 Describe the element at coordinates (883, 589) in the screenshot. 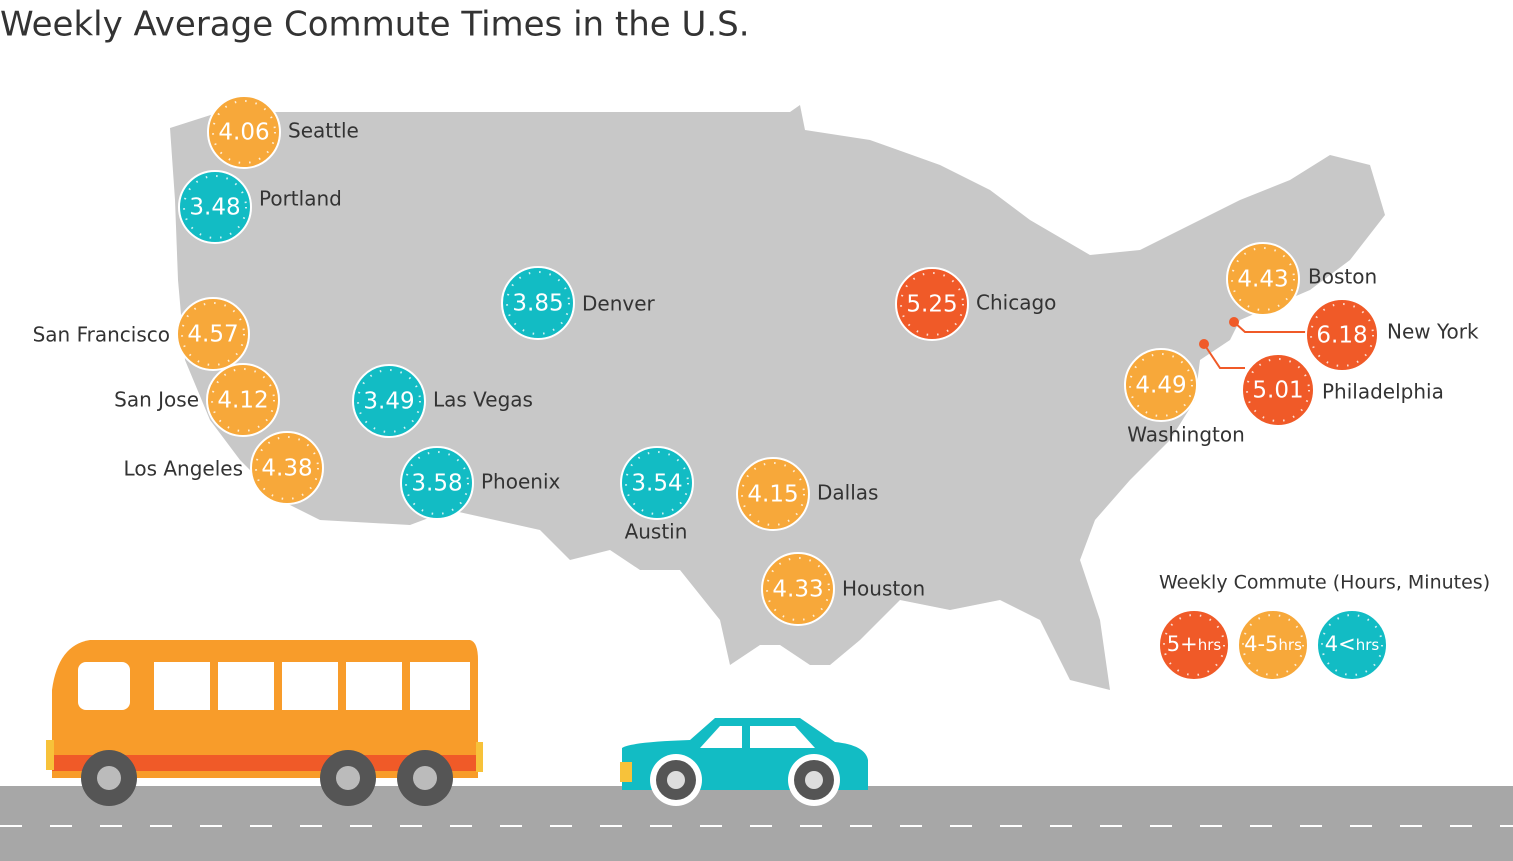

I see `city-name: Houston` at that location.